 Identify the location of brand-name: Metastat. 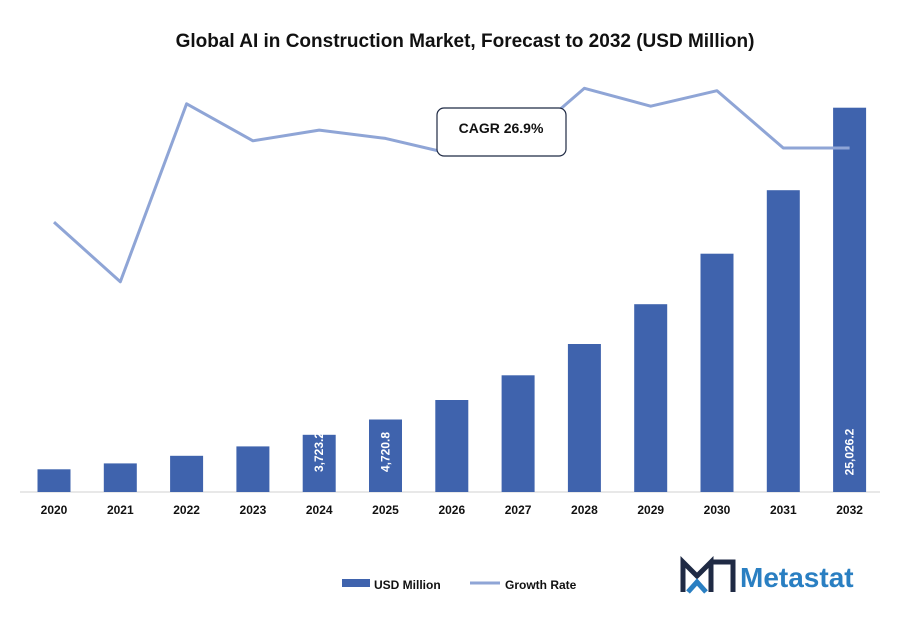
(797, 577).